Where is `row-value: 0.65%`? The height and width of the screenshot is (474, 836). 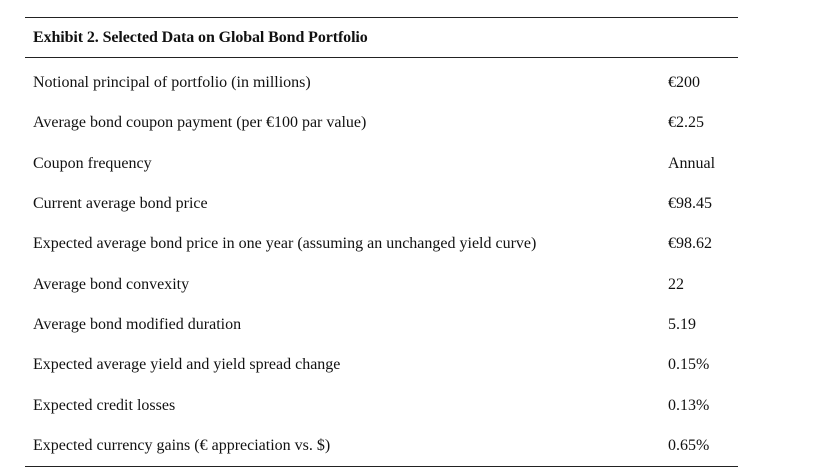
row-value: 0.65% is located at coordinates (689, 445).